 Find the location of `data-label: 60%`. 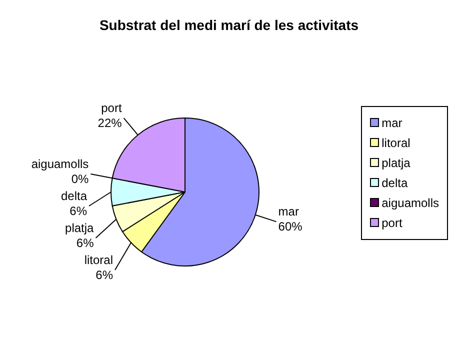

data-label: 60% is located at coordinates (290, 227).